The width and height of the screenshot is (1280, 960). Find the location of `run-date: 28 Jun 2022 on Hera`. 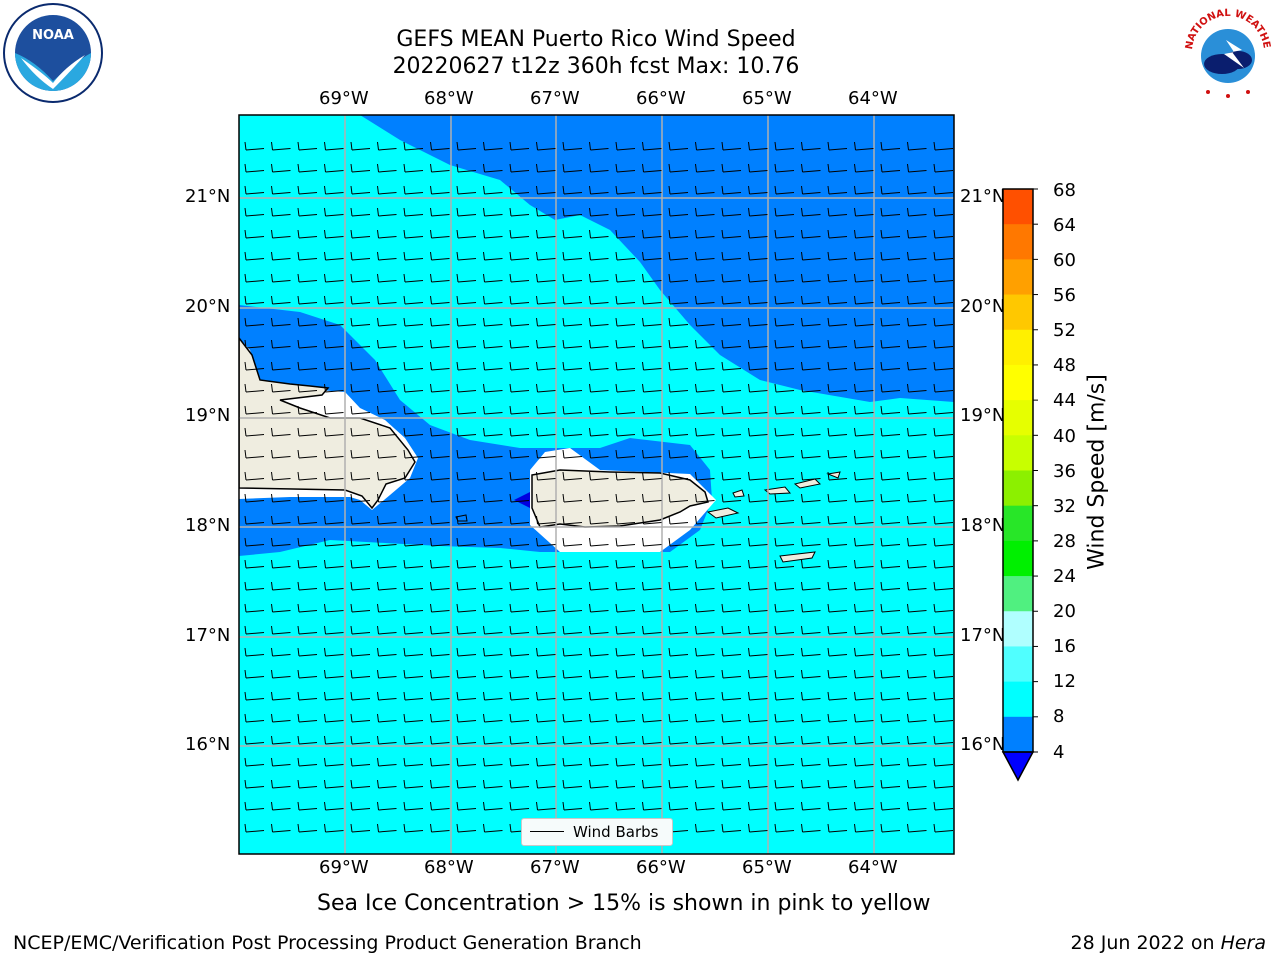

run-date: 28 Jun 2022 on Hera is located at coordinates (1168, 943).